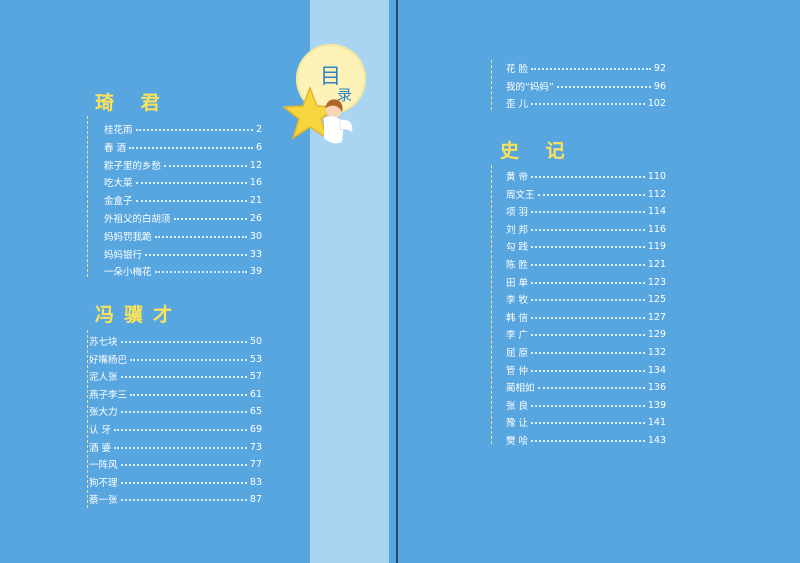  I want to click on toc-entry: 蔡一张 87, so click(175, 499).